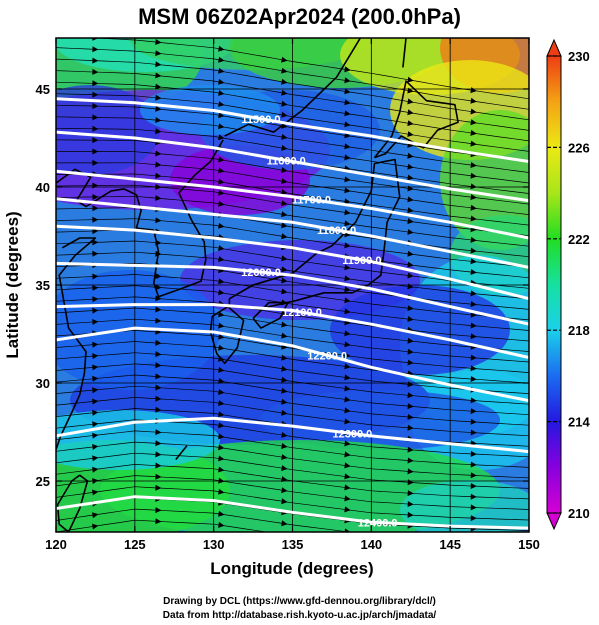 The width and height of the screenshot is (599, 625). What do you see at coordinates (43, 187) in the screenshot?
I see `y-tick-label: 40` at bounding box center [43, 187].